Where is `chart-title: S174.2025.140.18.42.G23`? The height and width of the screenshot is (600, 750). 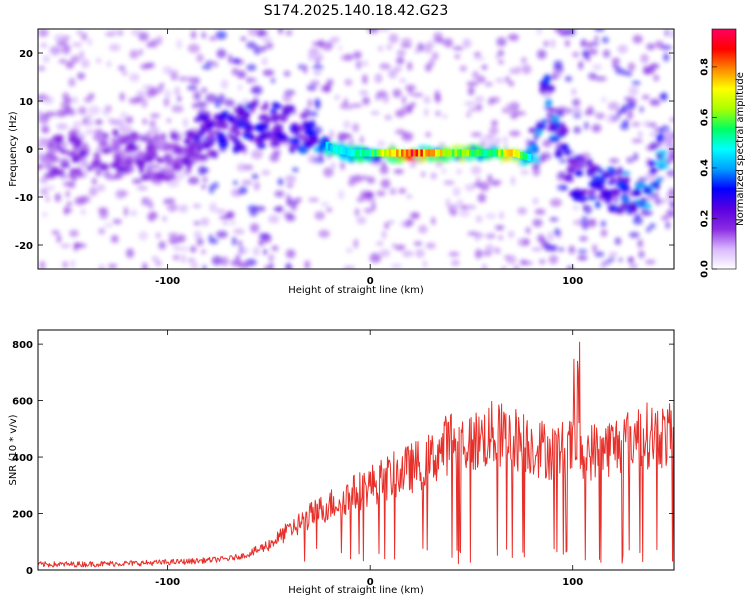 chart-title: S174.2025.140.18.42.G23 is located at coordinates (356, 11).